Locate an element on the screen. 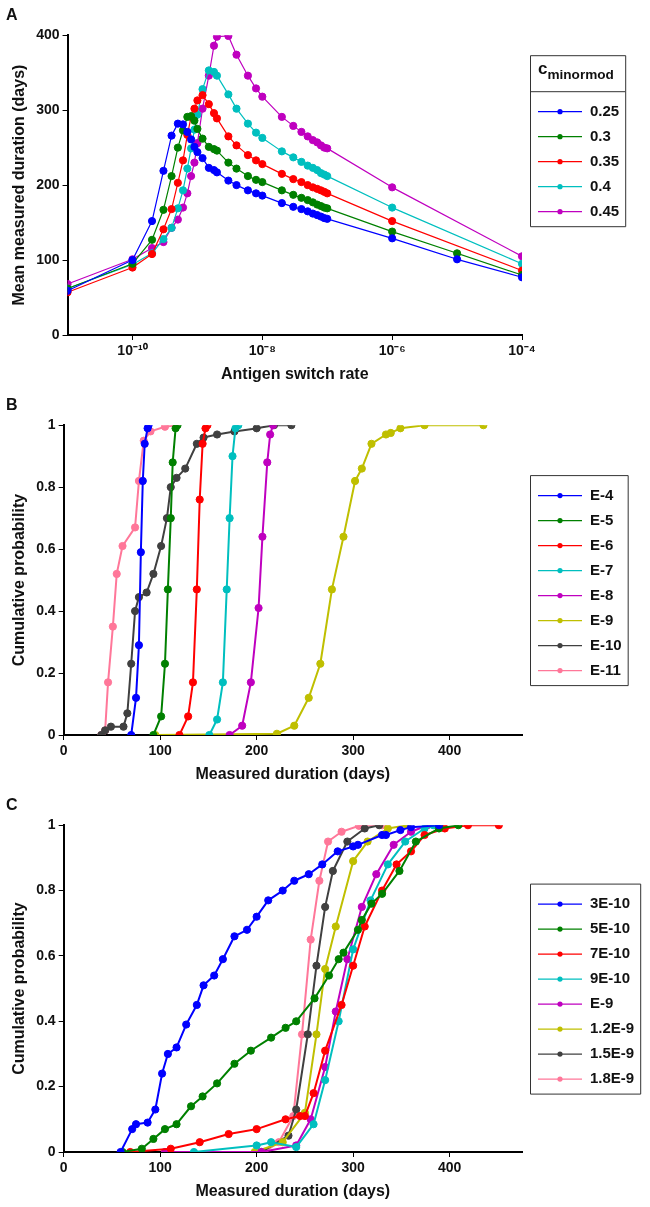  legend-label: 0.25 is located at coordinates (605, 110).